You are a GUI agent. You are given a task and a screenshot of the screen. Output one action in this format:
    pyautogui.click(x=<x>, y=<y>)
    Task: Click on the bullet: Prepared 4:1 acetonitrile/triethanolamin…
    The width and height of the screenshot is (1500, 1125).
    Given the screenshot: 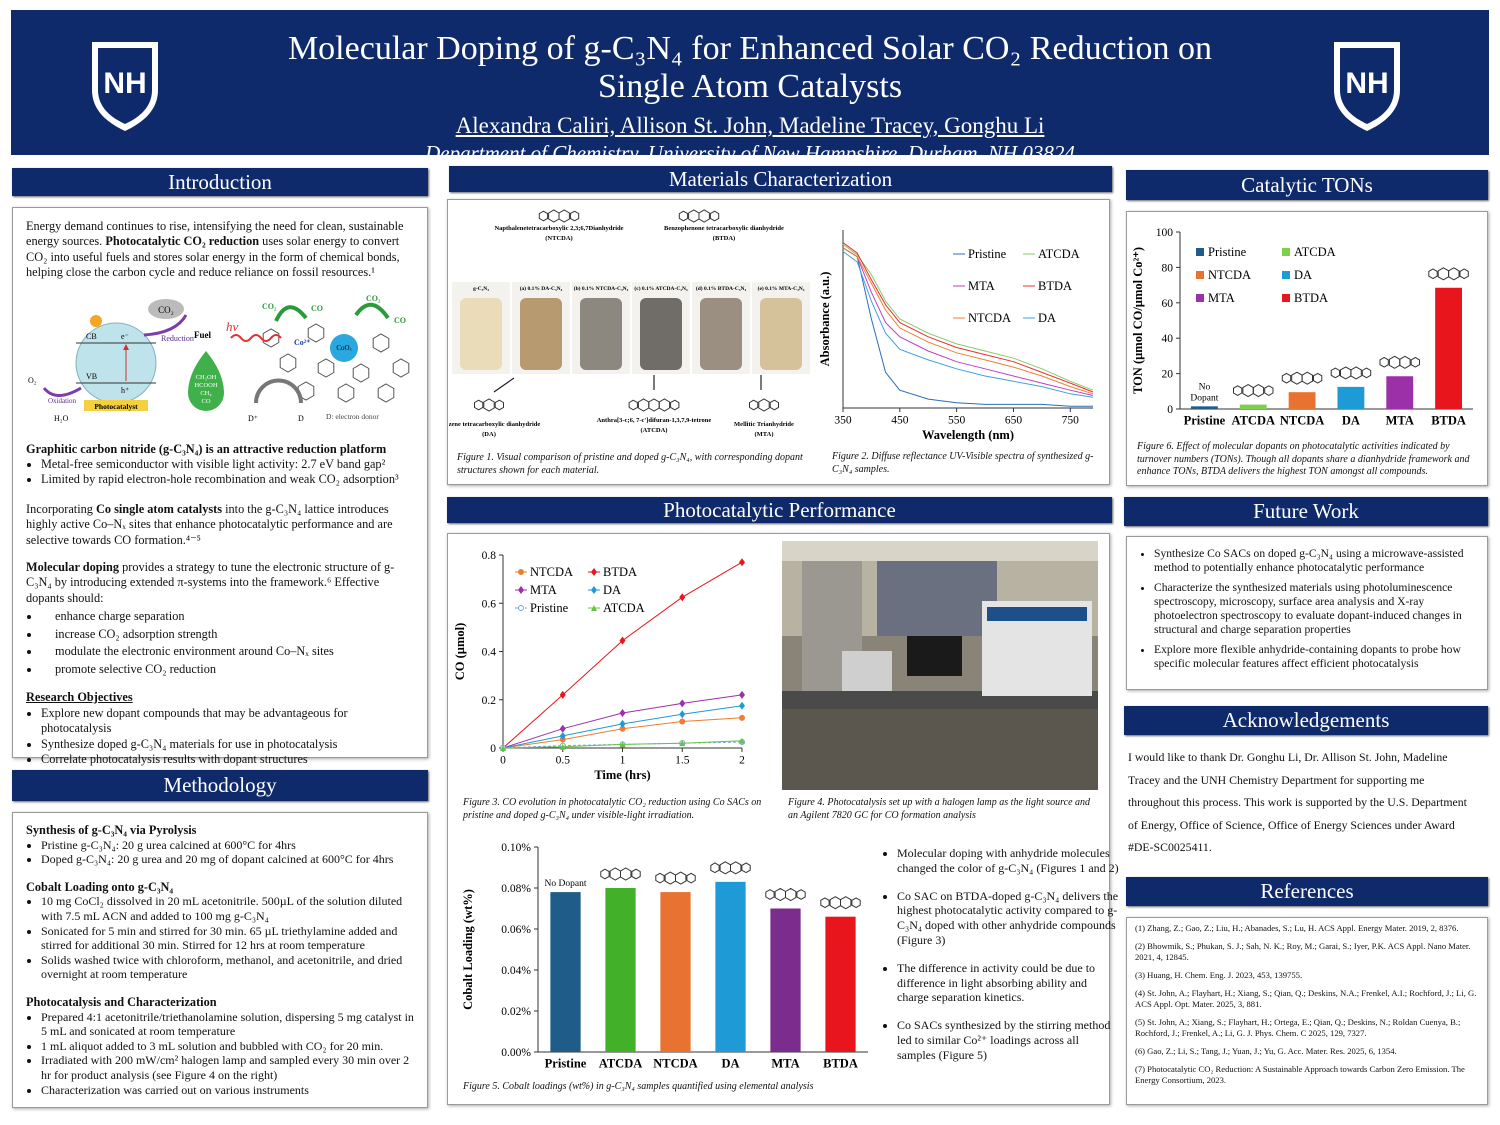 What is the action you would take?
    pyautogui.click(x=227, y=1024)
    